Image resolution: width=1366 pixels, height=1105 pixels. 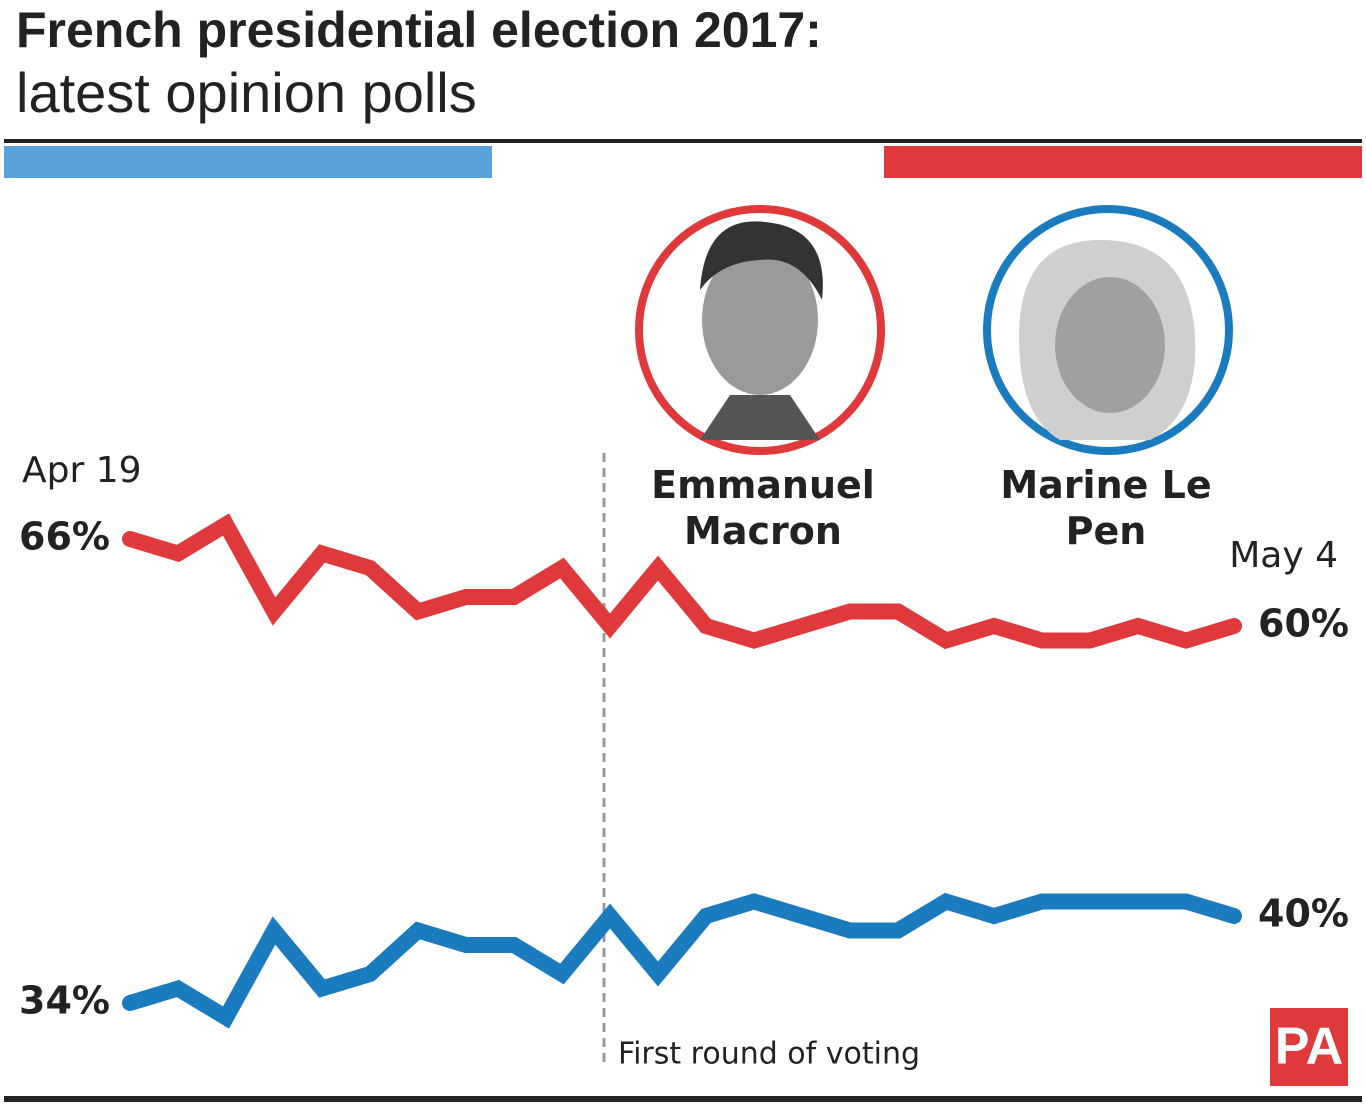 What do you see at coordinates (246, 92) in the screenshot?
I see `subtitle: latest opinion polls` at bounding box center [246, 92].